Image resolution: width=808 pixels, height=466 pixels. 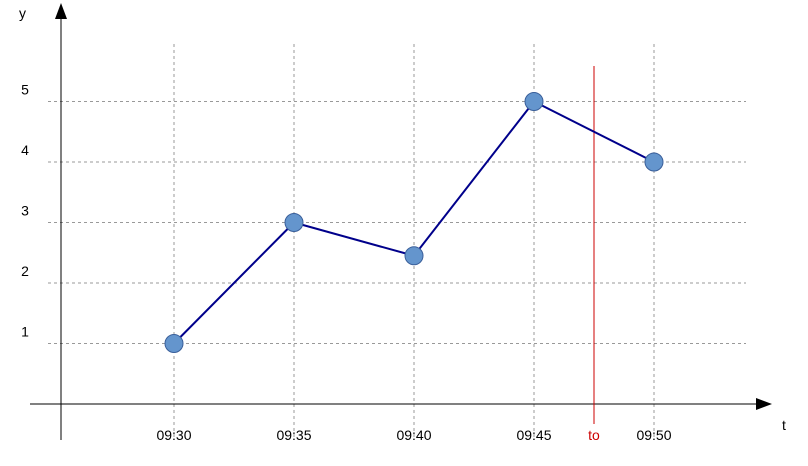 What do you see at coordinates (25, 150) in the screenshot?
I see `y-tick-label: 4` at bounding box center [25, 150].